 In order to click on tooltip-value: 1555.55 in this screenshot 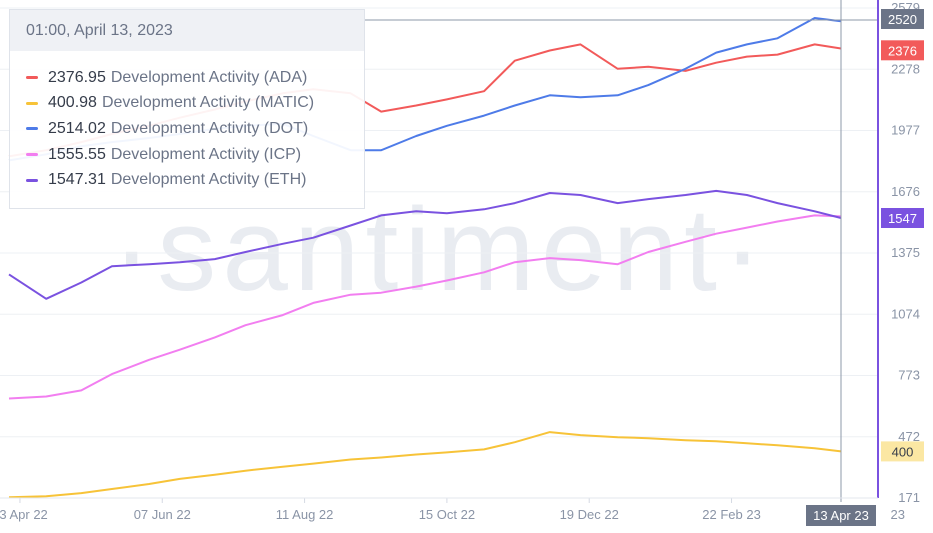, I will do `click(77, 154)`.